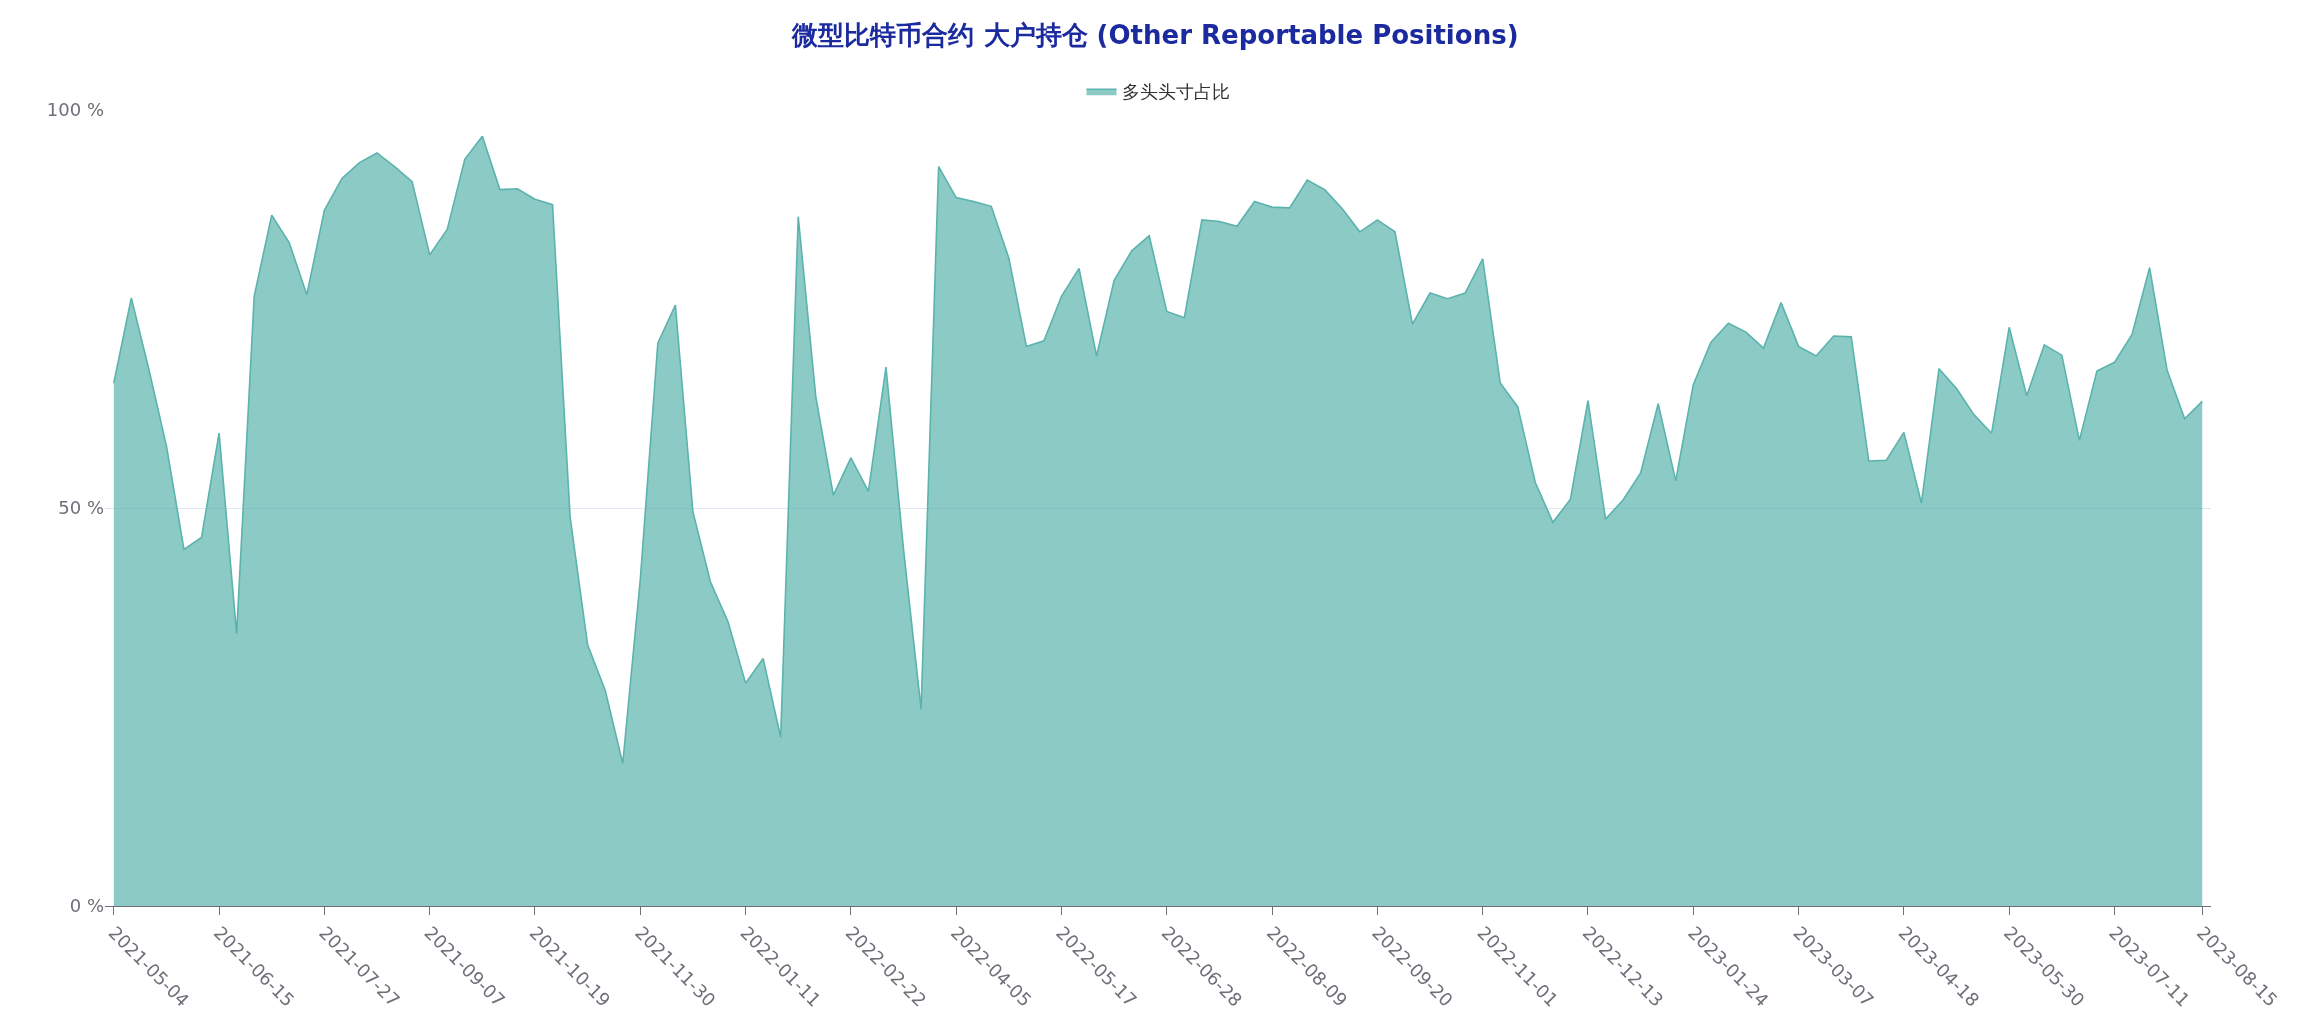 This screenshot has width=2311, height=1026. Describe the element at coordinates (75, 110) in the screenshot. I see `y-tick-label: 100 %` at that location.